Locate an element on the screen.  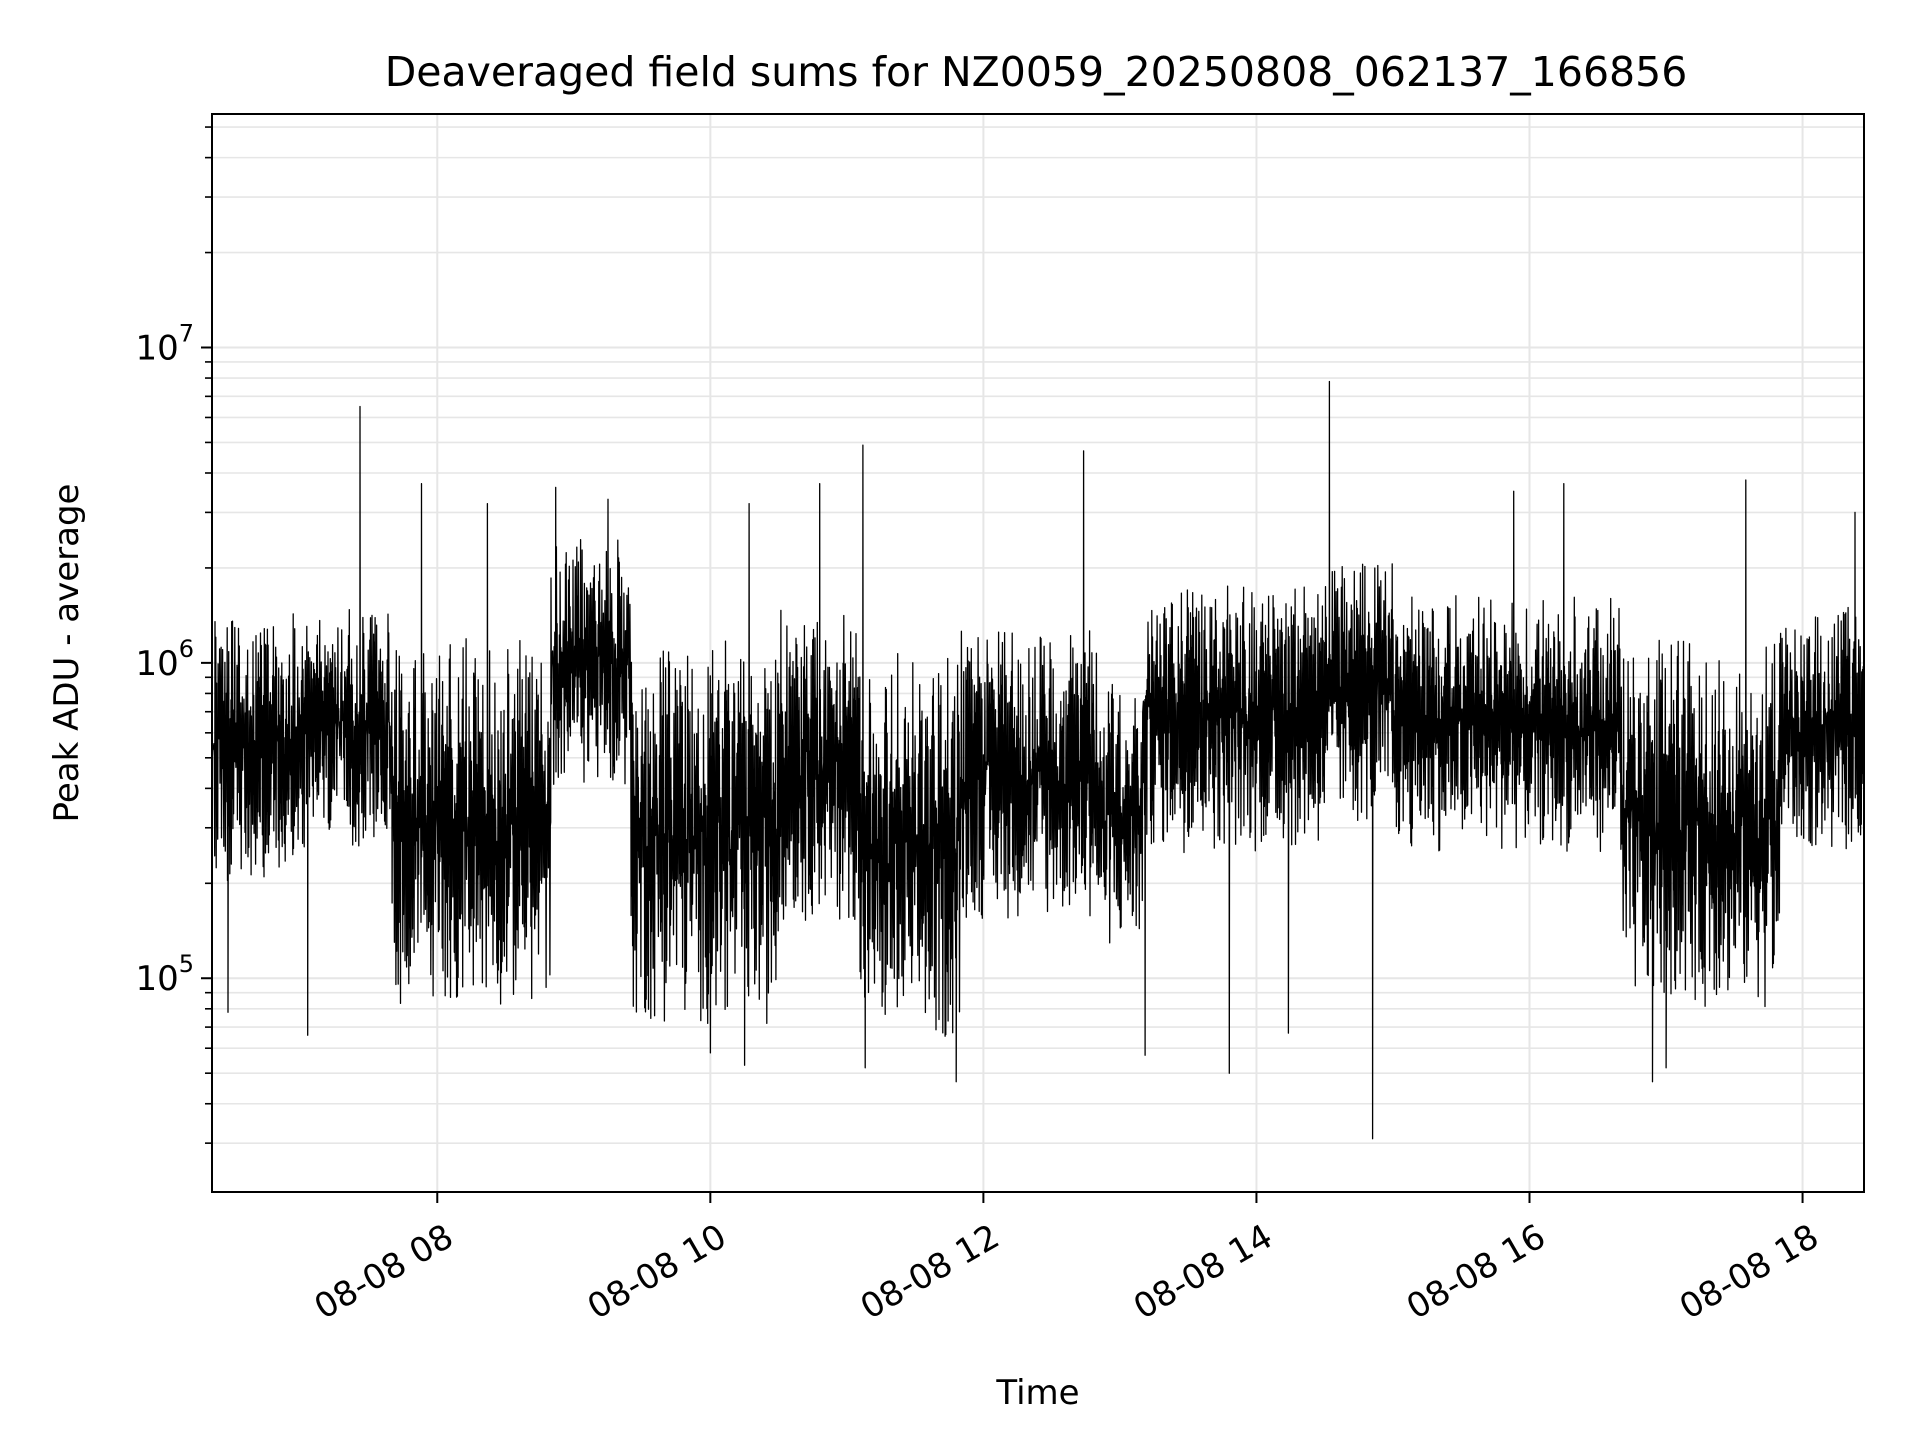
y-tick-label: 10⁷ is located at coordinates (164, 343).